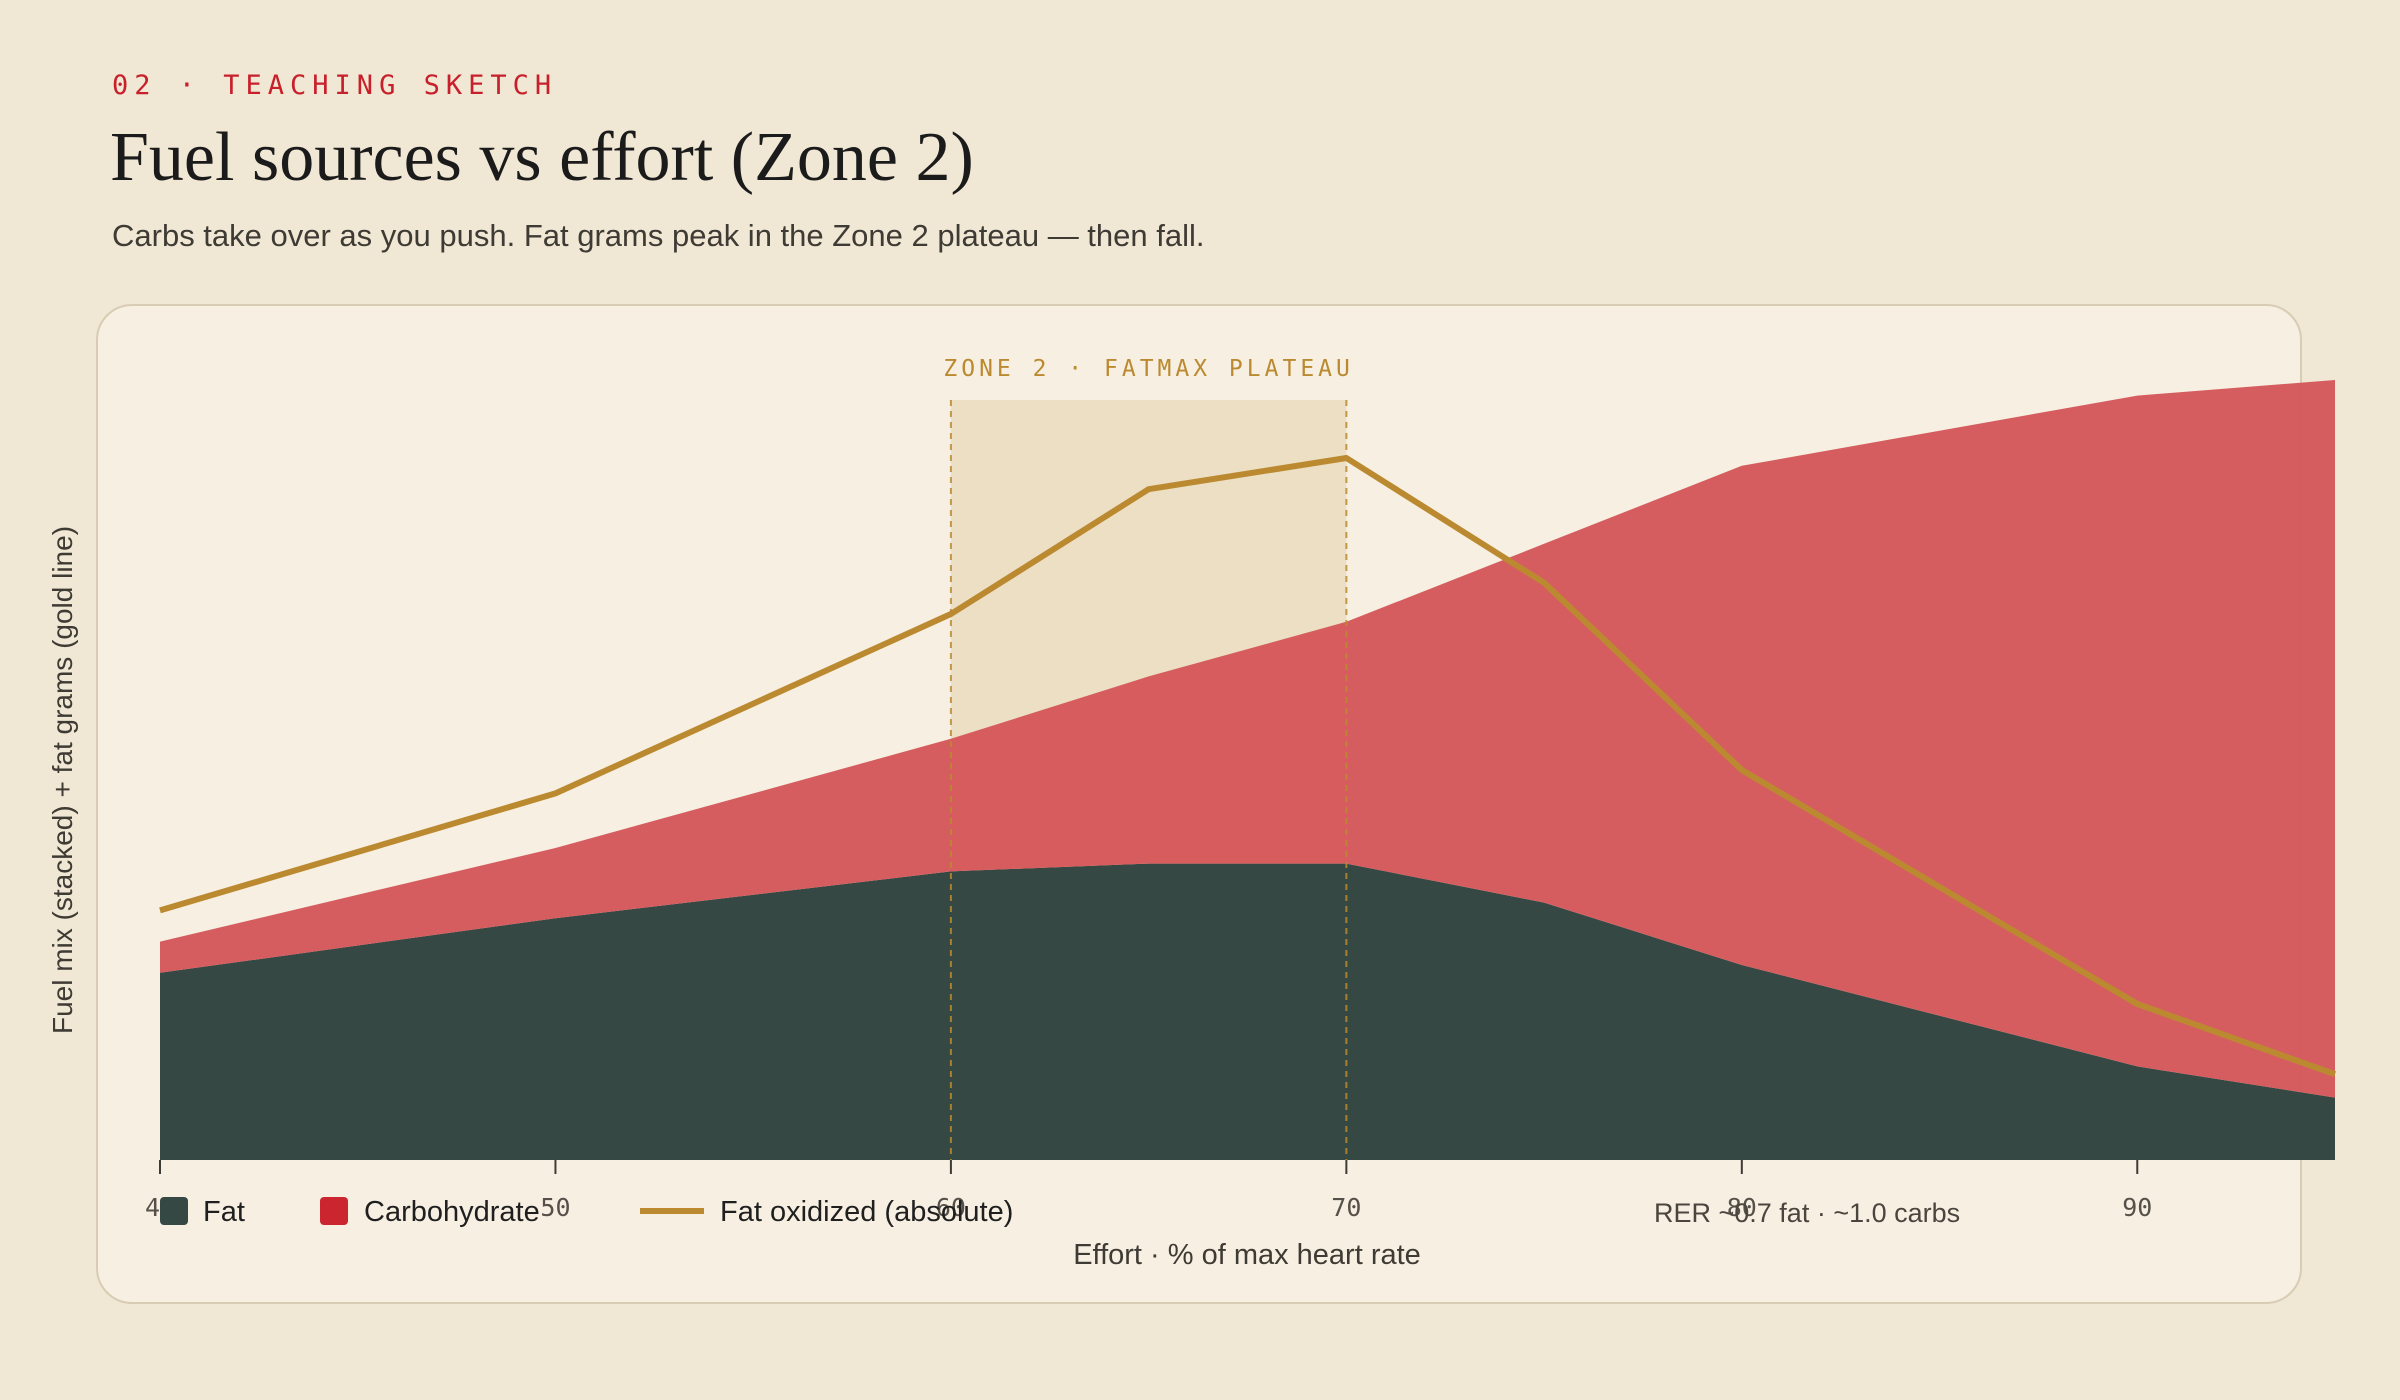 The height and width of the screenshot is (1400, 2400). I want to click on zone-label: ZONE 2 · FATMAX PLATEAU, so click(1148, 369).